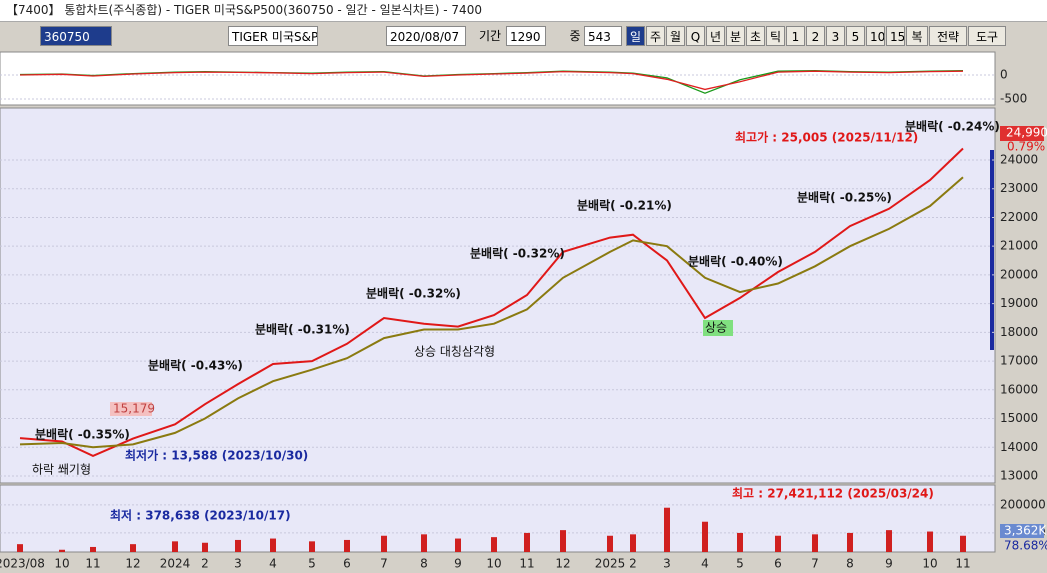  I want to click on y-tick-label: 22000, so click(1019, 217).